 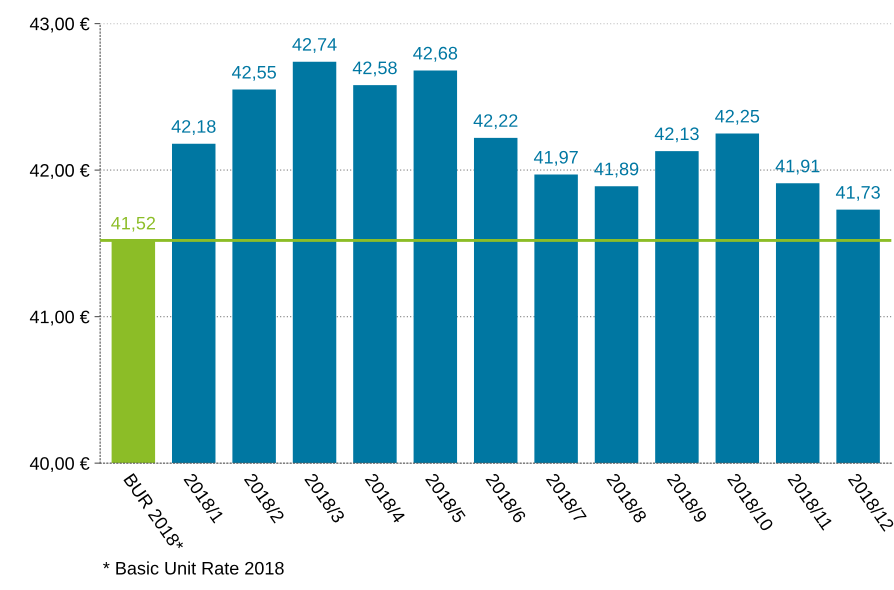 I want to click on data-label: 42,22, so click(x=496, y=122).